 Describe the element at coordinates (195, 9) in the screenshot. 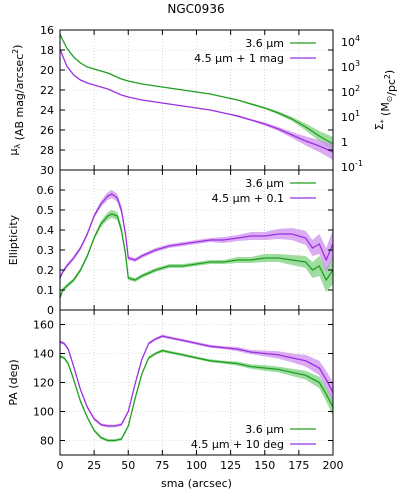

I see `chart-title: NGC0936` at that location.